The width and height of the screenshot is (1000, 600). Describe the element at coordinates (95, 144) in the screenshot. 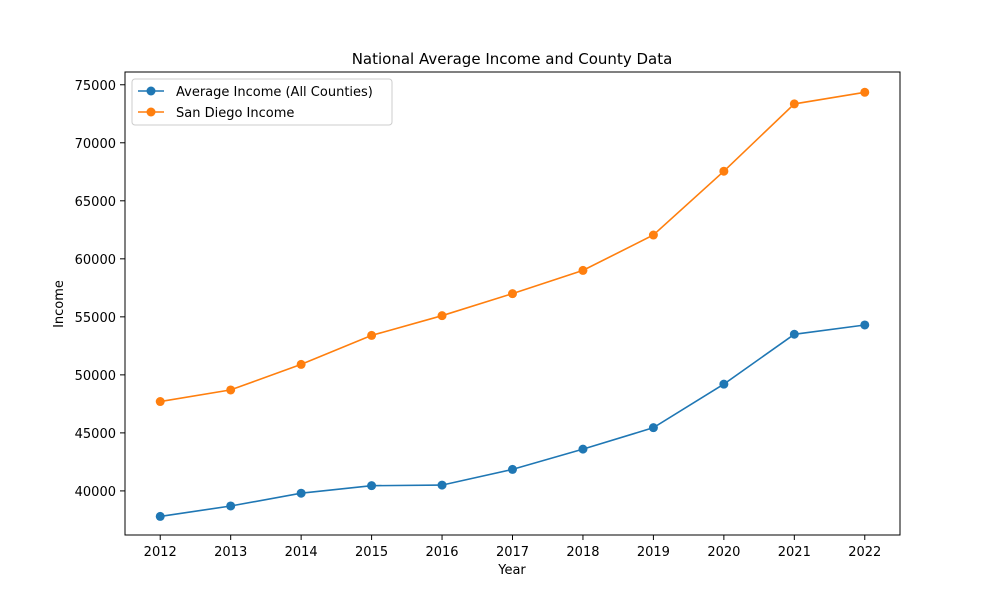

I see `y-tick-label: 70000` at that location.